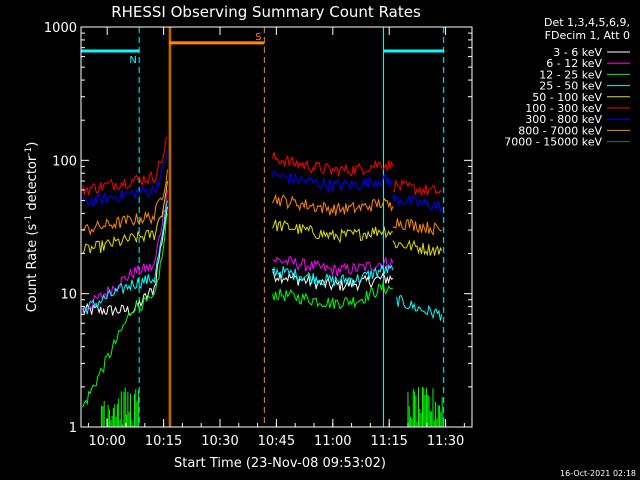  Describe the element at coordinates (32, 185) in the screenshot. I see `y-label-part: detector` at that location.